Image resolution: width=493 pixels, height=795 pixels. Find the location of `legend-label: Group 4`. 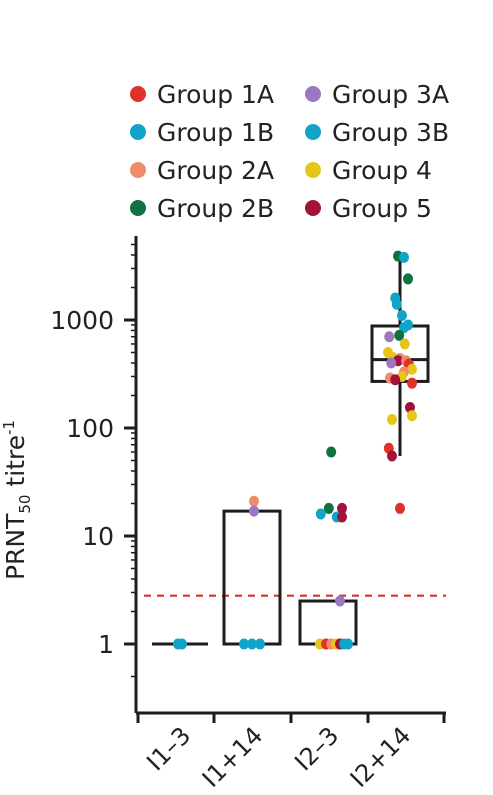

legend-label: Group 4 is located at coordinates (382, 170).